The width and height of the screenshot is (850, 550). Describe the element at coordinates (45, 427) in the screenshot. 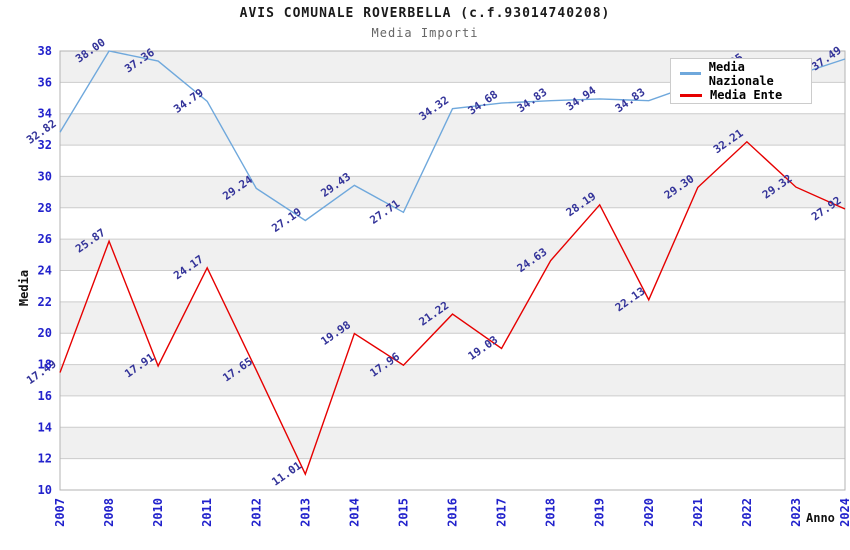

I see `y-tick-label: 14` at that location.